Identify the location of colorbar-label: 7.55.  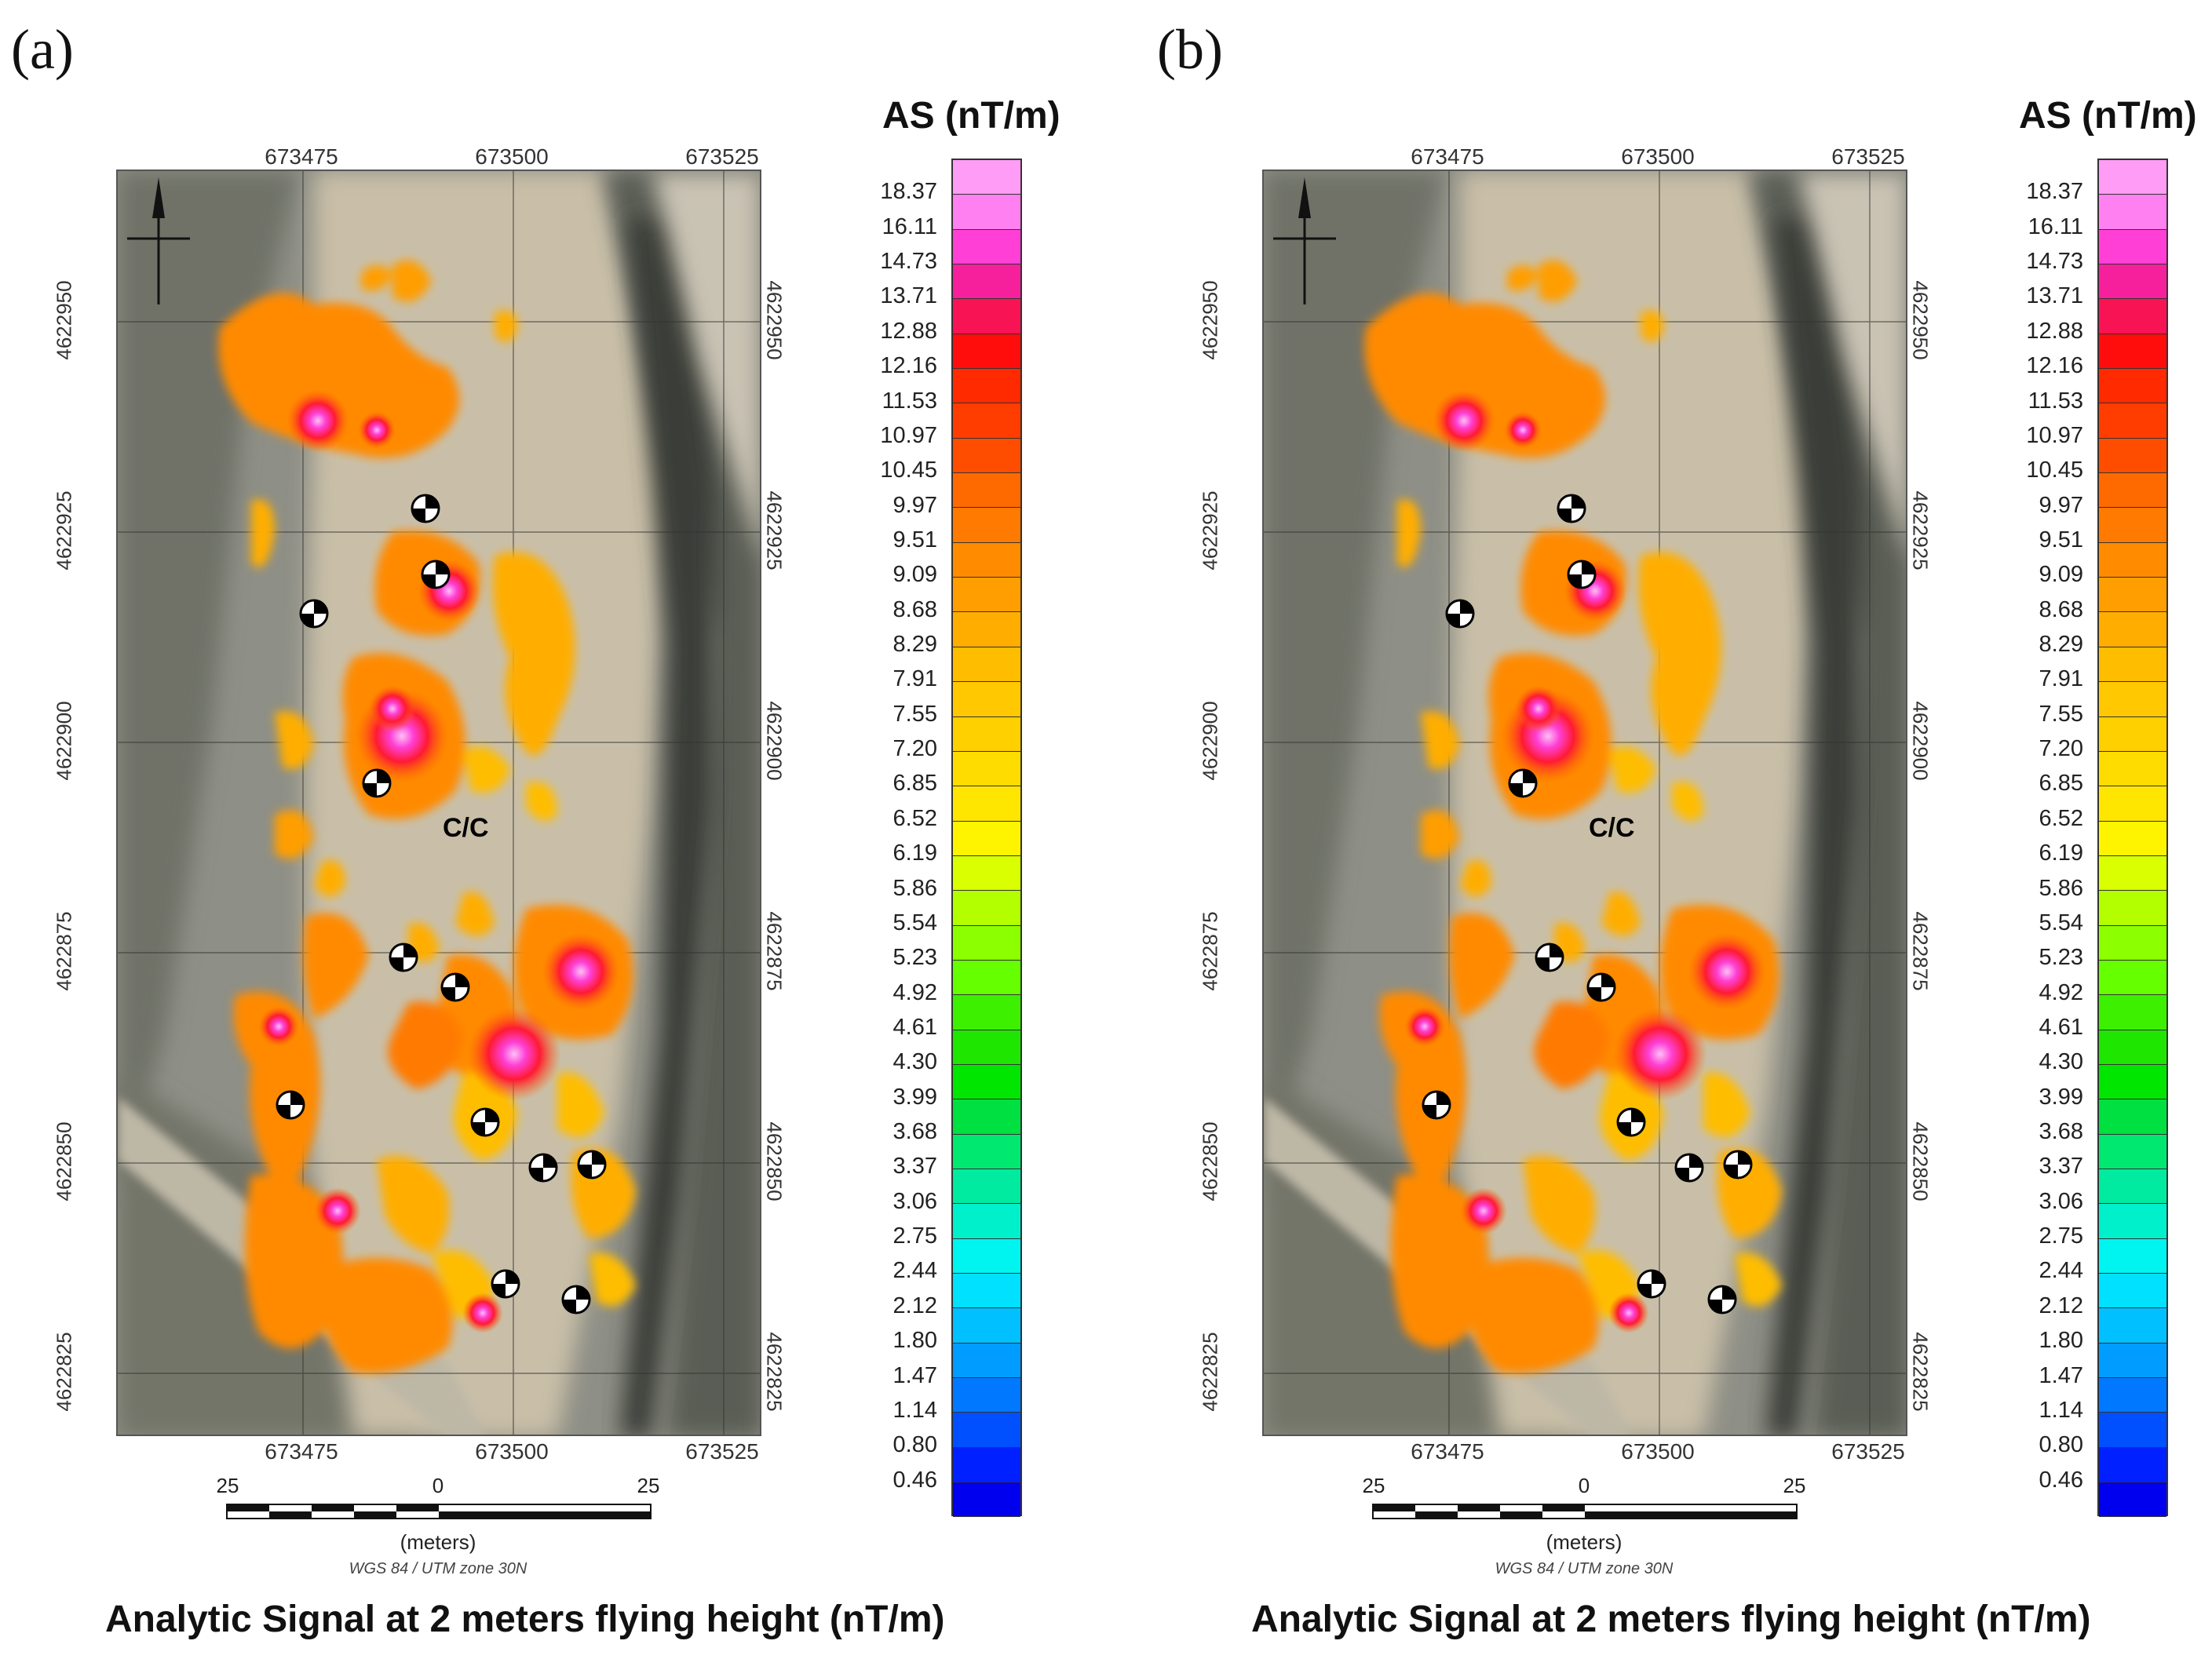
(914, 714).